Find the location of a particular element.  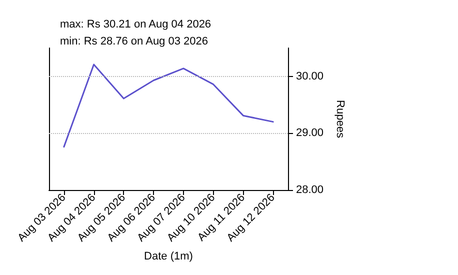

chart-subtitle: min: Rs 28.76 on Aug 03 2026 is located at coordinates (134, 42).